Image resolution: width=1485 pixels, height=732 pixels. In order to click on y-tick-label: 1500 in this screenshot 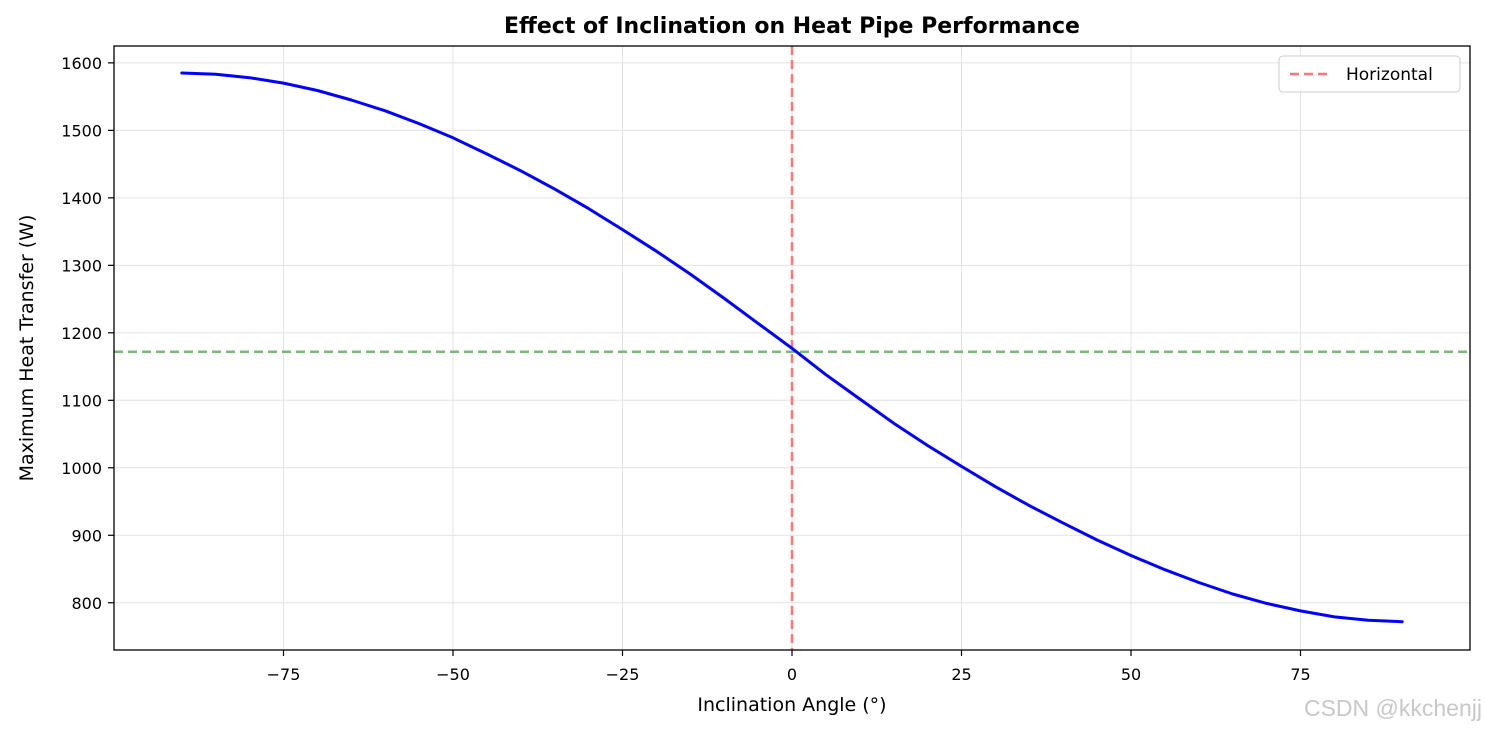, I will do `click(81, 130)`.